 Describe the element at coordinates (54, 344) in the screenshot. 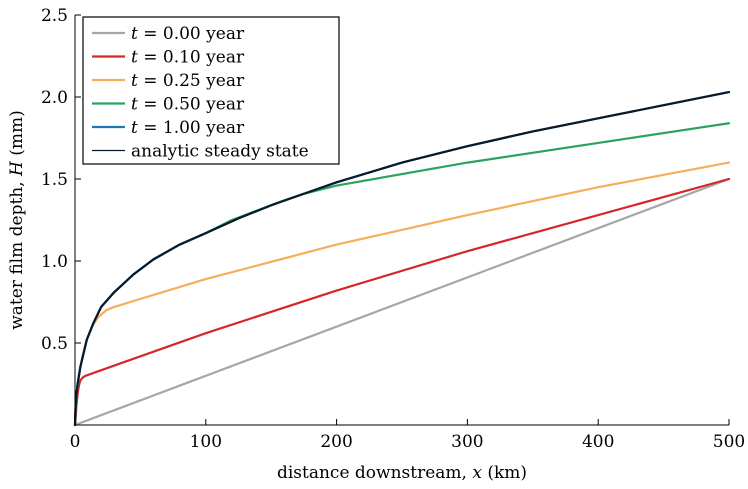

I see `y-tick-label: 0.5` at that location.